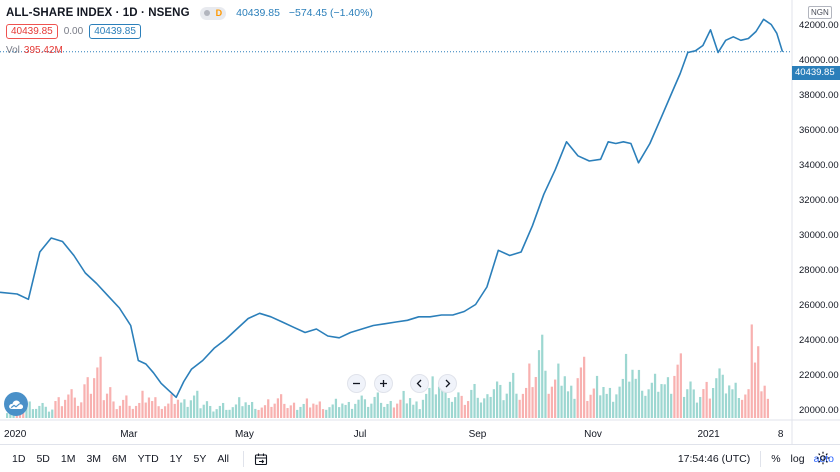 The width and height of the screenshot is (840, 472). I want to click on range-1d: 1D, so click(19, 458).